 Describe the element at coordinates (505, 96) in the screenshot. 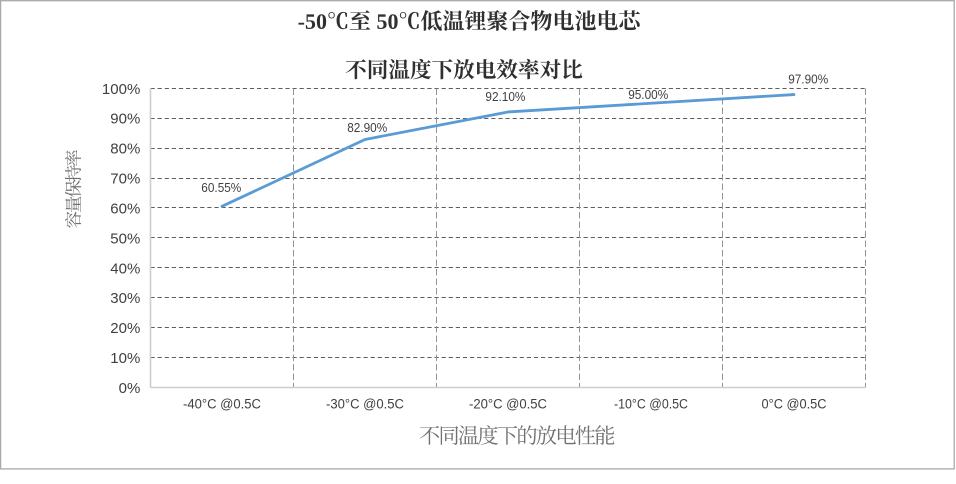

I see `svg-text: 92.10%` at that location.